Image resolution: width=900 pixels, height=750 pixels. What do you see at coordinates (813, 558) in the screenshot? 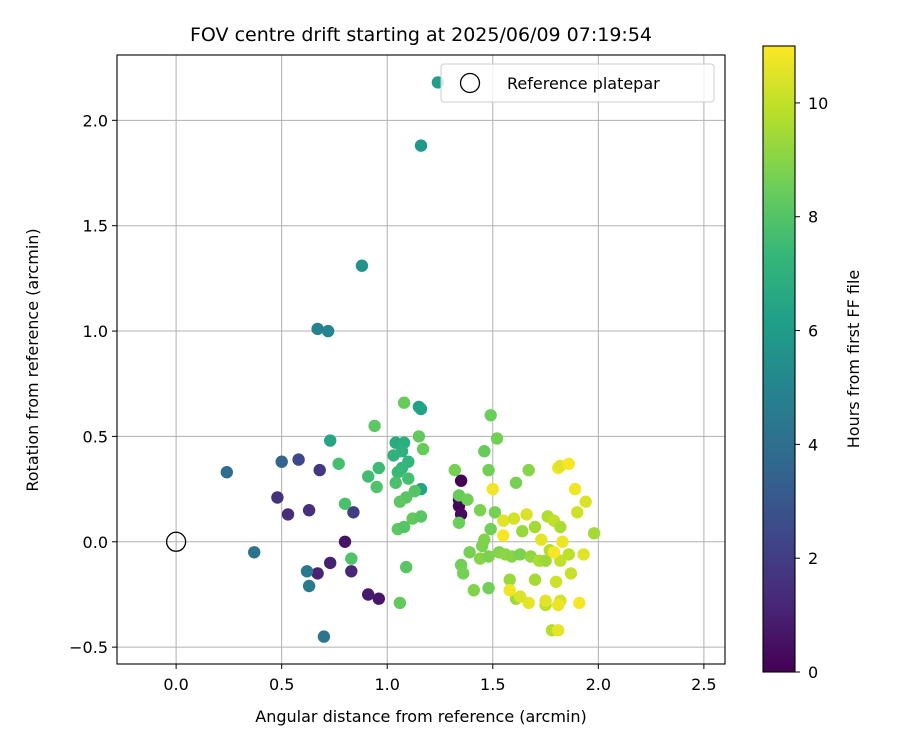
I see `colorbar-tick-label-1: 2` at bounding box center [813, 558].